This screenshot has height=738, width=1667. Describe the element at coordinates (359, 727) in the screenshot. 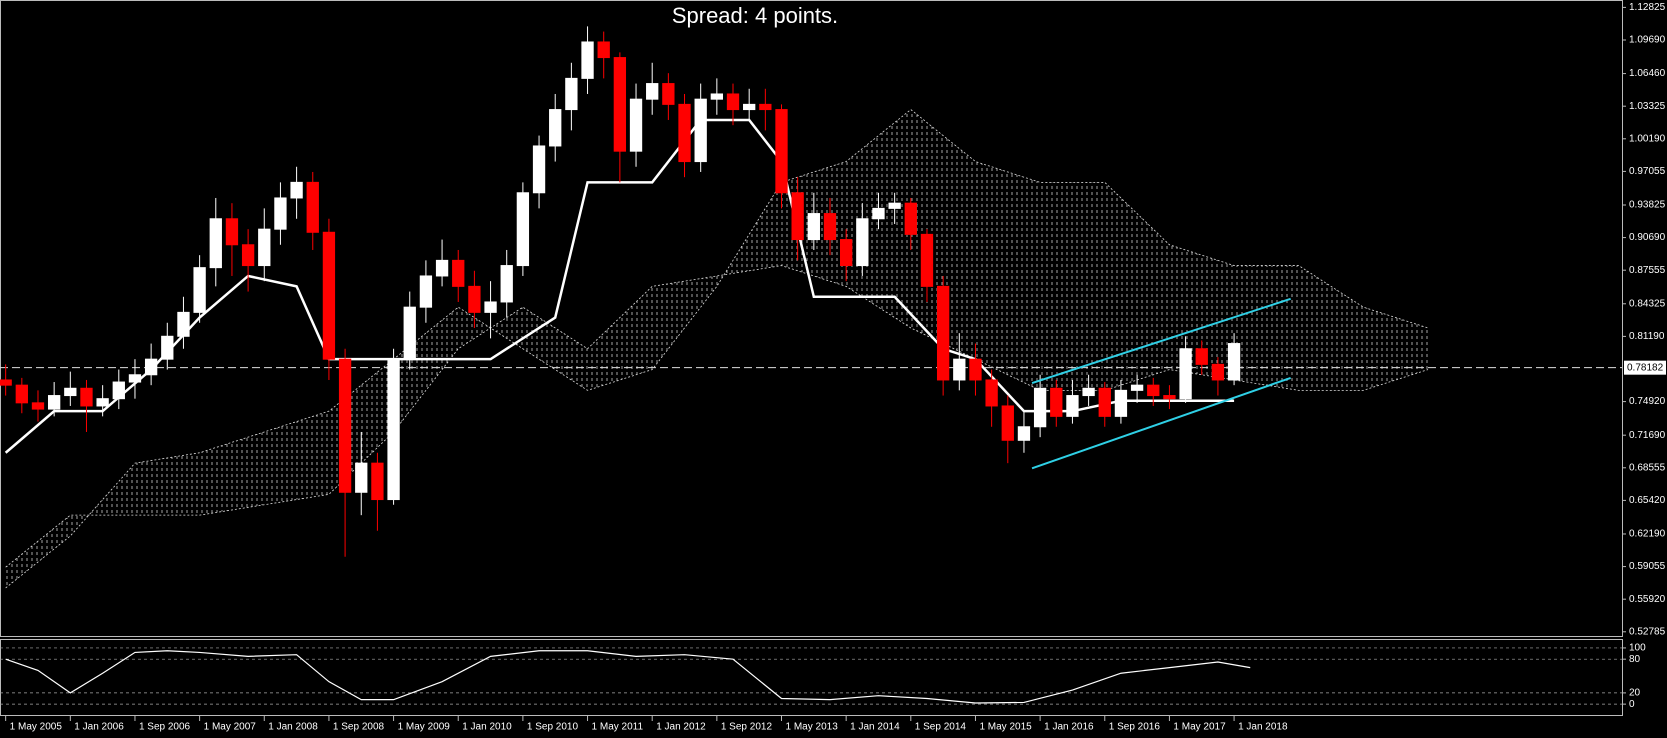

I see `x-tick-label: 1 Sep 2008` at that location.